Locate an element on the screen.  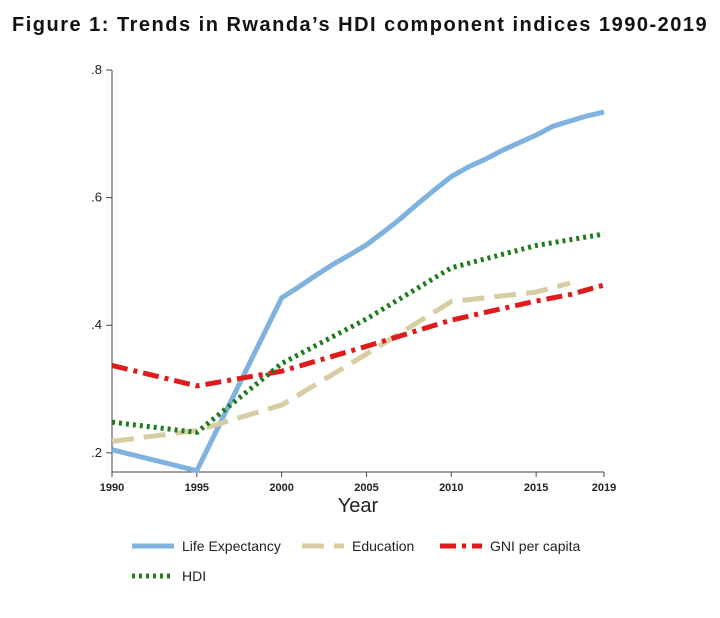
legend-item: Education is located at coordinates (358, 546).